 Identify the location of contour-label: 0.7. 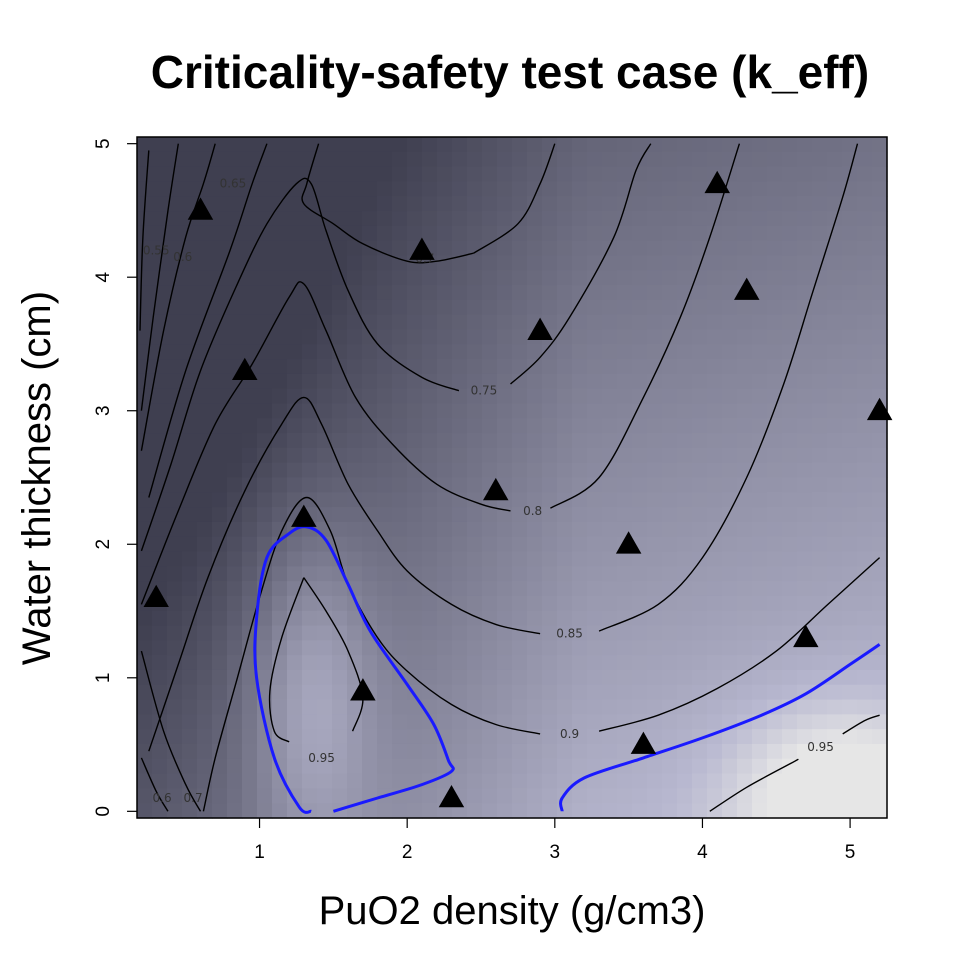
(193, 798).